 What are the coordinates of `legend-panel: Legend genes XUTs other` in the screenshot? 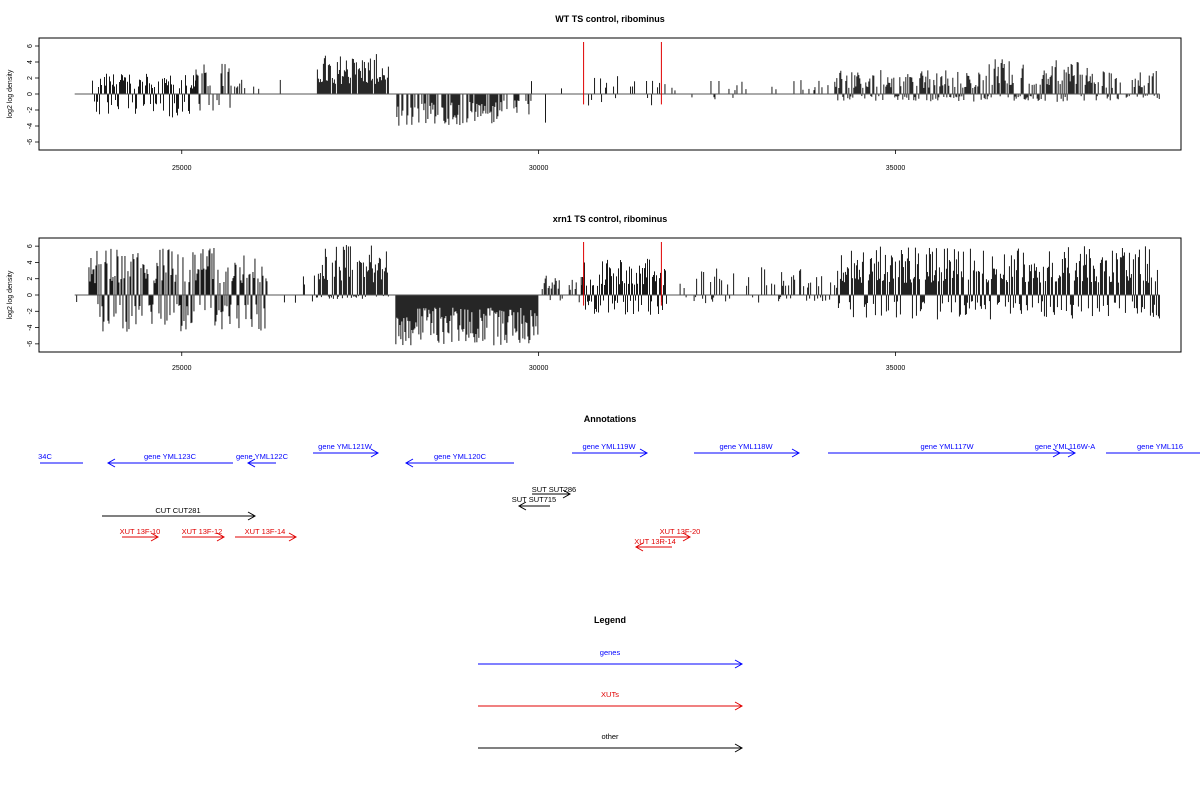 It's located at (611, 684).